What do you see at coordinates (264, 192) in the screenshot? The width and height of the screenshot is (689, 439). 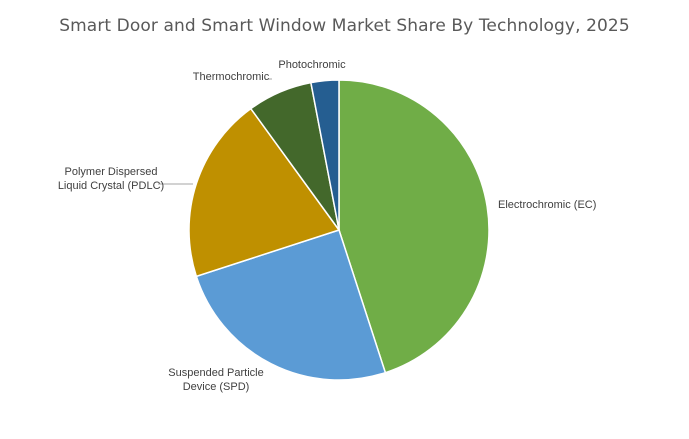 I see `pie-slice-polymer-dispersed-liquid-crystal-pdlc` at bounding box center [264, 192].